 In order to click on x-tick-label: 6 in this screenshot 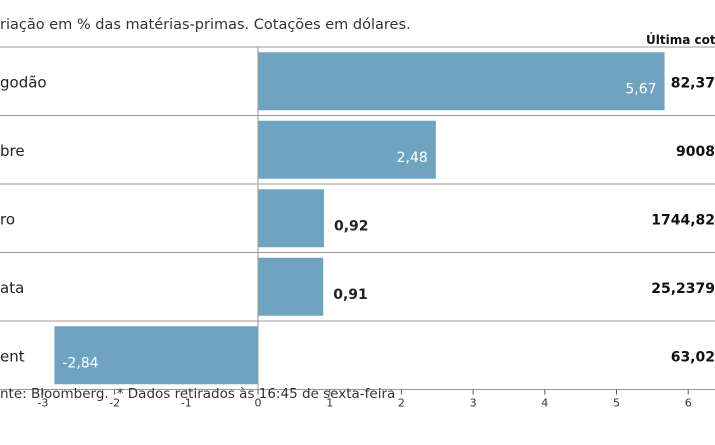, I will do `click(688, 403)`.